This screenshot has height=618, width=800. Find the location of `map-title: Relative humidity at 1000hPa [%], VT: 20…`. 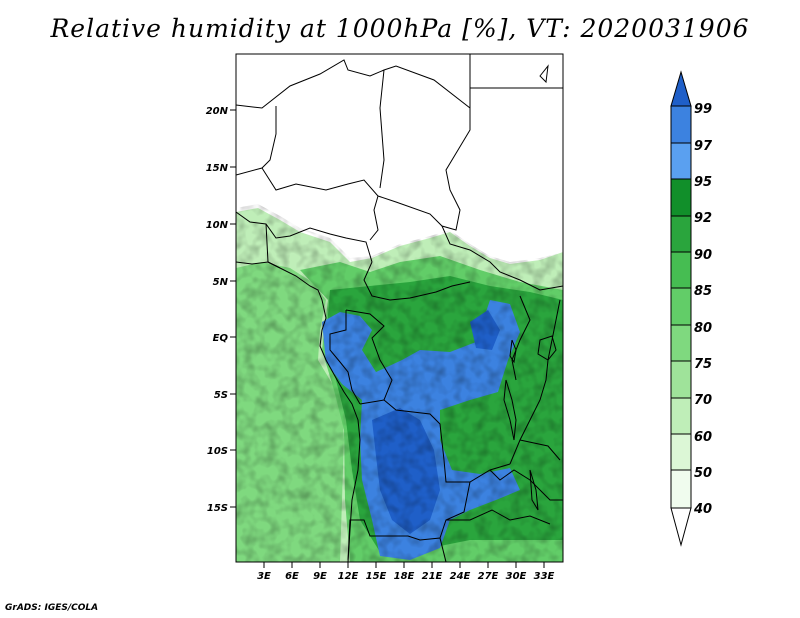

map-title: Relative humidity at 1000hPa [%], VT: 20… is located at coordinates (400, 28).